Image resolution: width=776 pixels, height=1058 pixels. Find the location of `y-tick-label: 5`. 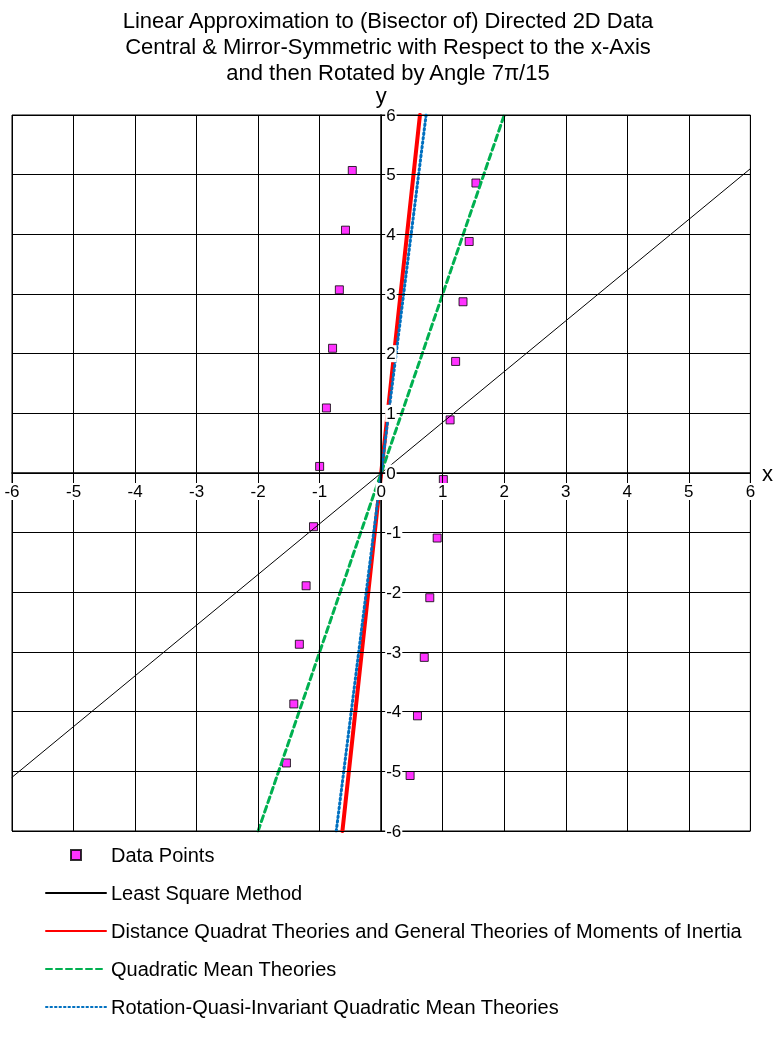

y-tick-label: 5 is located at coordinates (391, 175).